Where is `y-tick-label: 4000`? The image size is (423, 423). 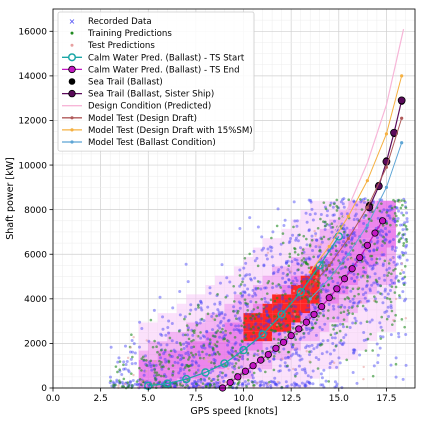
y-tick-label: 4000 is located at coordinates (35, 300).